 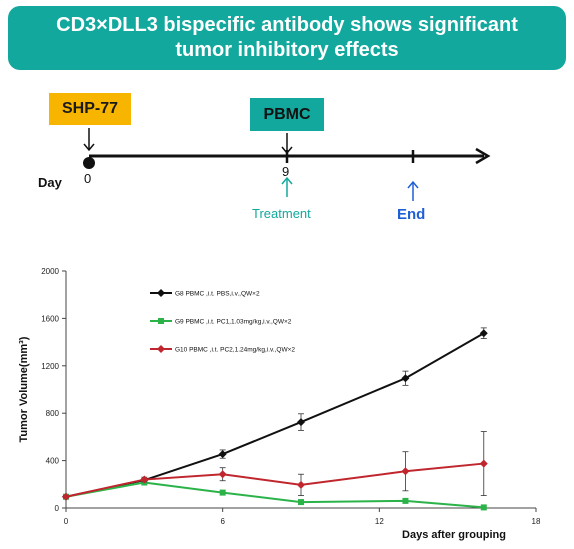 What do you see at coordinates (88, 178) in the screenshot?
I see `day0-label: 0` at bounding box center [88, 178].